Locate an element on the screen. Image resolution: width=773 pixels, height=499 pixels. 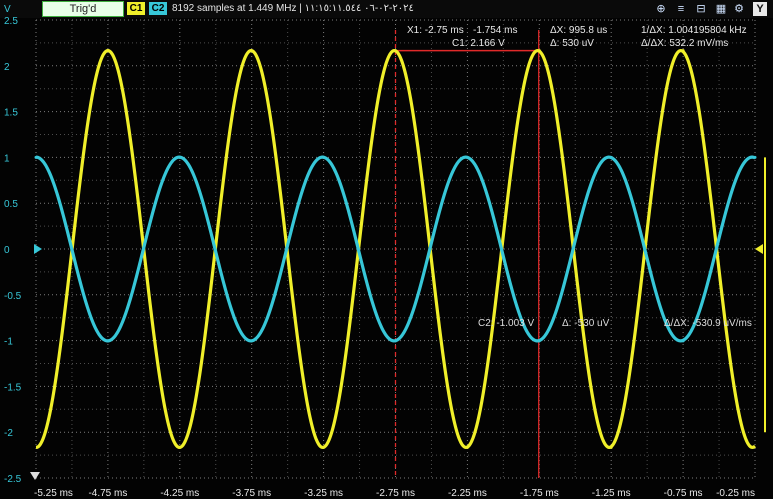
y-tick-labels: 2.5 2 1.5 1 0.5 0 -0.5 -1 -1.5 -2 -2.5 is located at coordinates (13, 250).